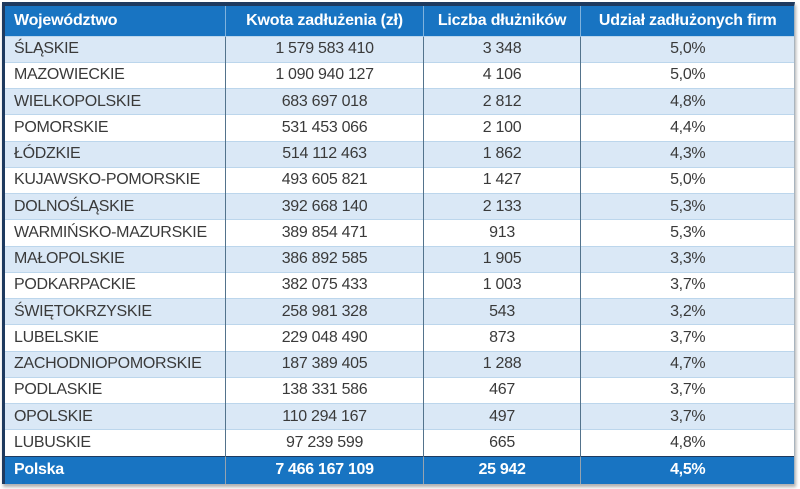 Image resolution: width=800 pixels, height=489 pixels. Describe the element at coordinates (116, 469) in the screenshot. I see `total-label: Polska` at that location.